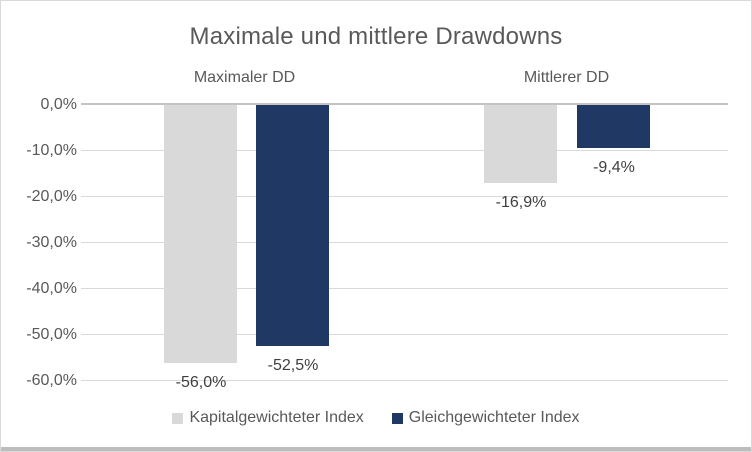 The width and height of the screenshot is (752, 452). What do you see at coordinates (614, 167) in the screenshot?
I see `bar-value-label: -9,4%` at bounding box center [614, 167].